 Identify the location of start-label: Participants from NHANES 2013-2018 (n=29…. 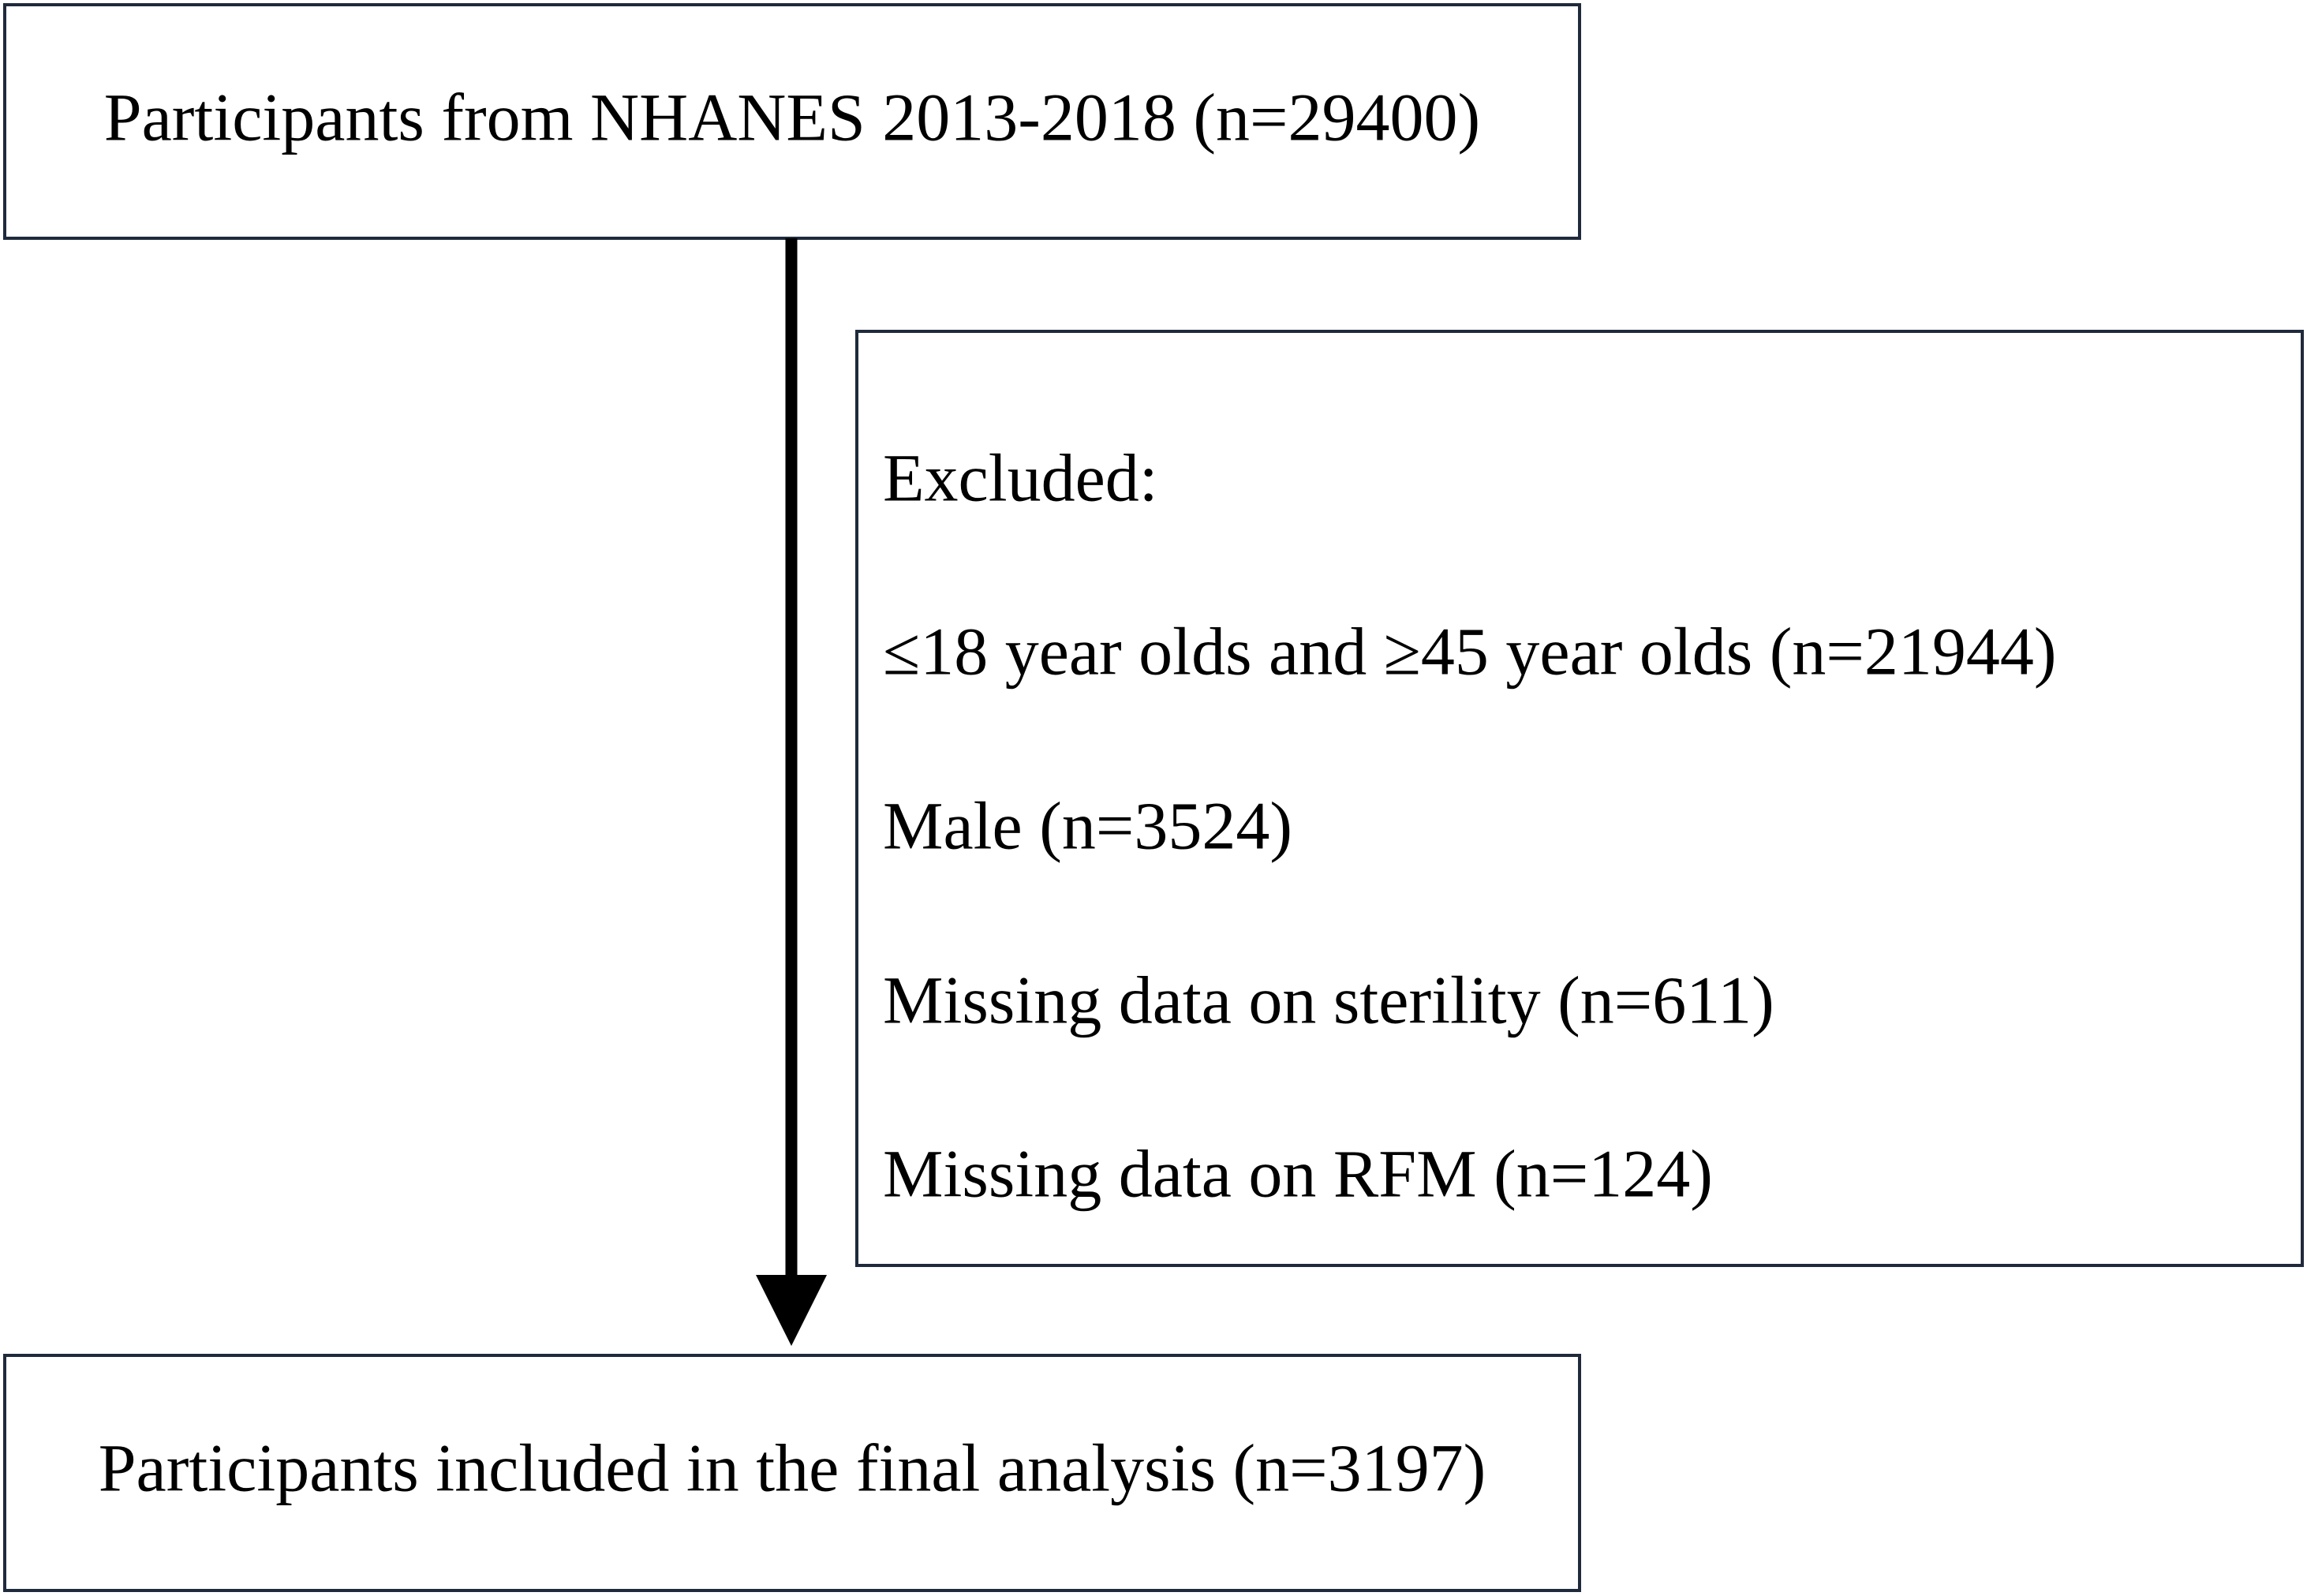
(792, 118).